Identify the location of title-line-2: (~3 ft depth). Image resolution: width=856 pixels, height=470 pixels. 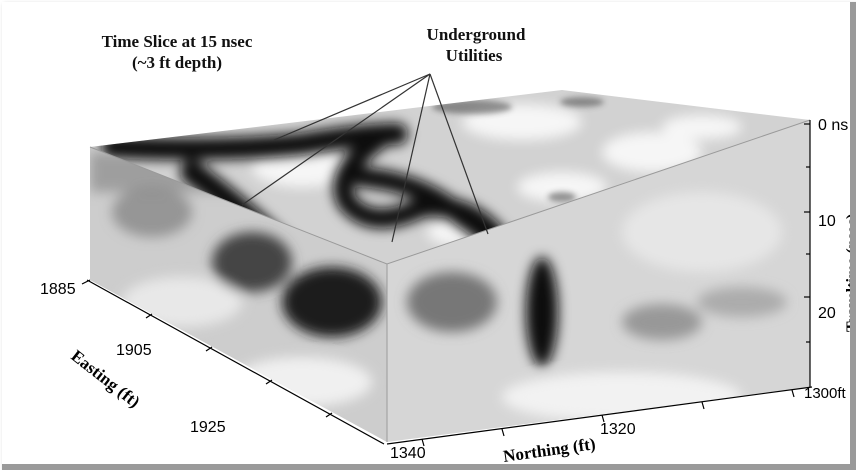
(177, 62).